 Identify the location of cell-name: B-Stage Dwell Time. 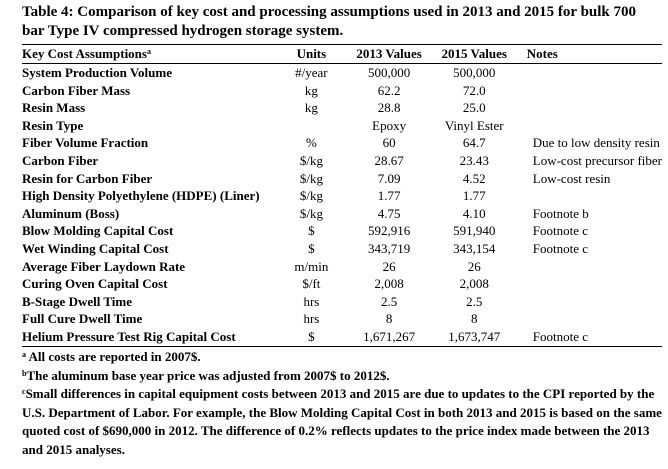
(77, 301).